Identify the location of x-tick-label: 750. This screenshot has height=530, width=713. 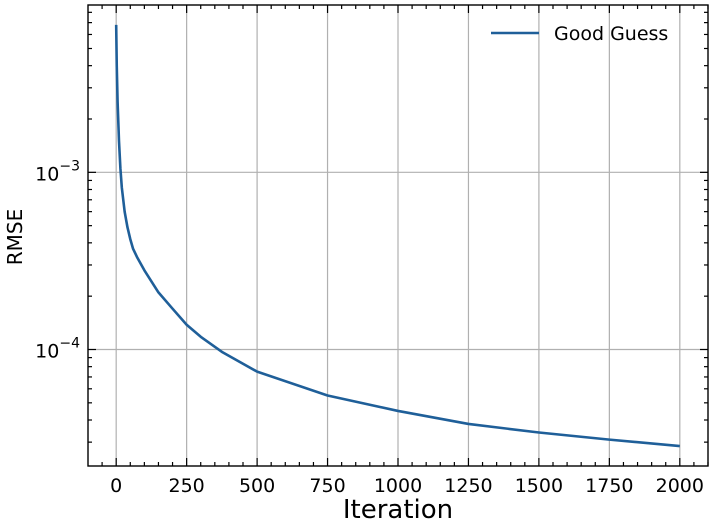
(327, 486).